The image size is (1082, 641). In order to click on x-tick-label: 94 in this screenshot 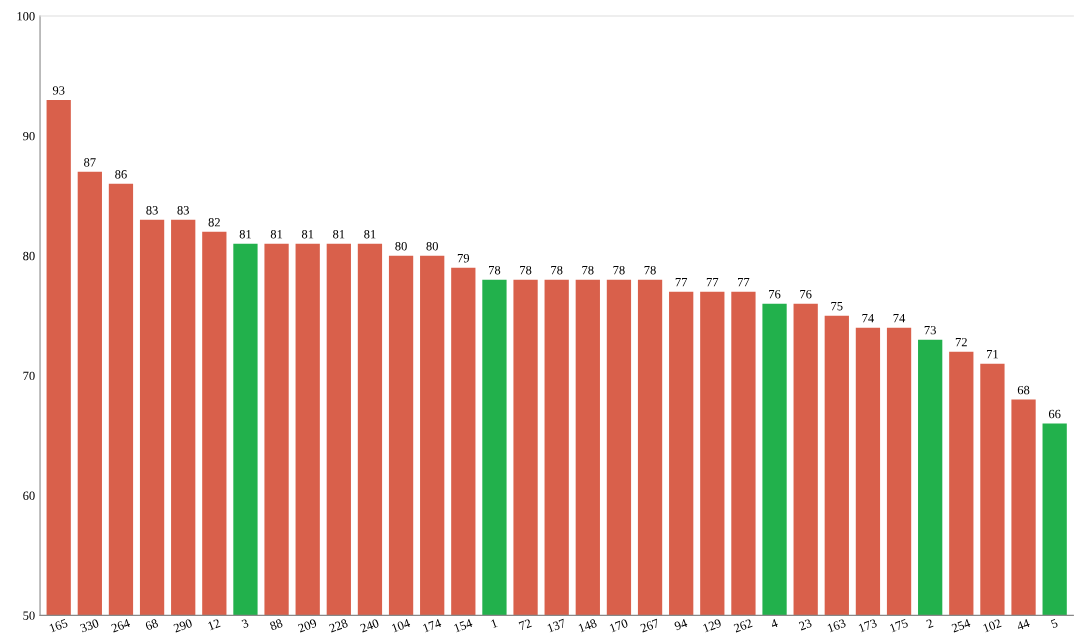, I will do `click(680, 624)`.